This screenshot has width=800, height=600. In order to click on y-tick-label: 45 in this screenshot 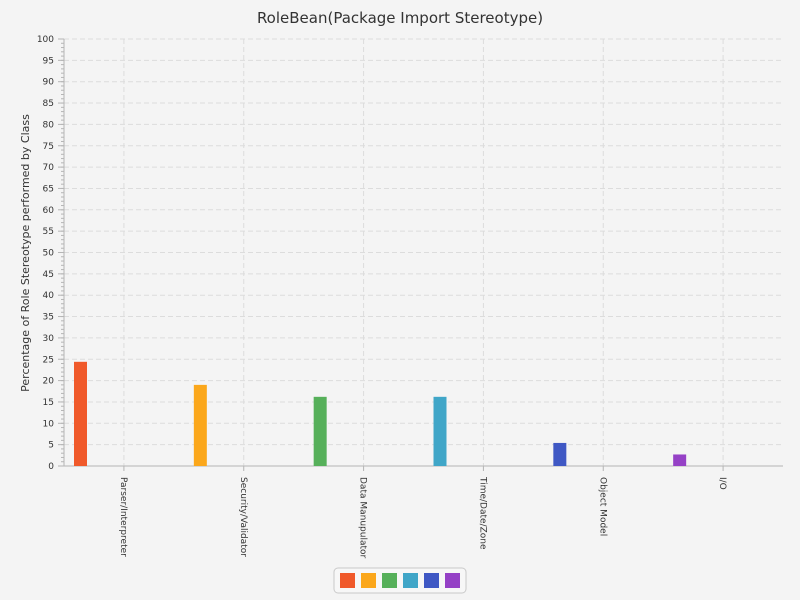, I will do `click(48, 275)`.